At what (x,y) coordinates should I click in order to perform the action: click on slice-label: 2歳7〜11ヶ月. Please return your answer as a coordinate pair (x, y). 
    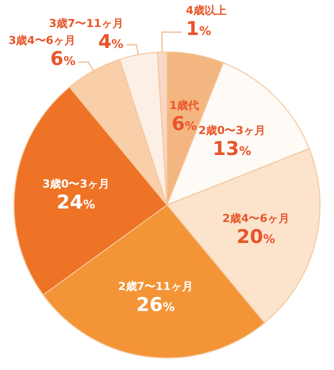
    Looking at the image, I should click on (155, 287).